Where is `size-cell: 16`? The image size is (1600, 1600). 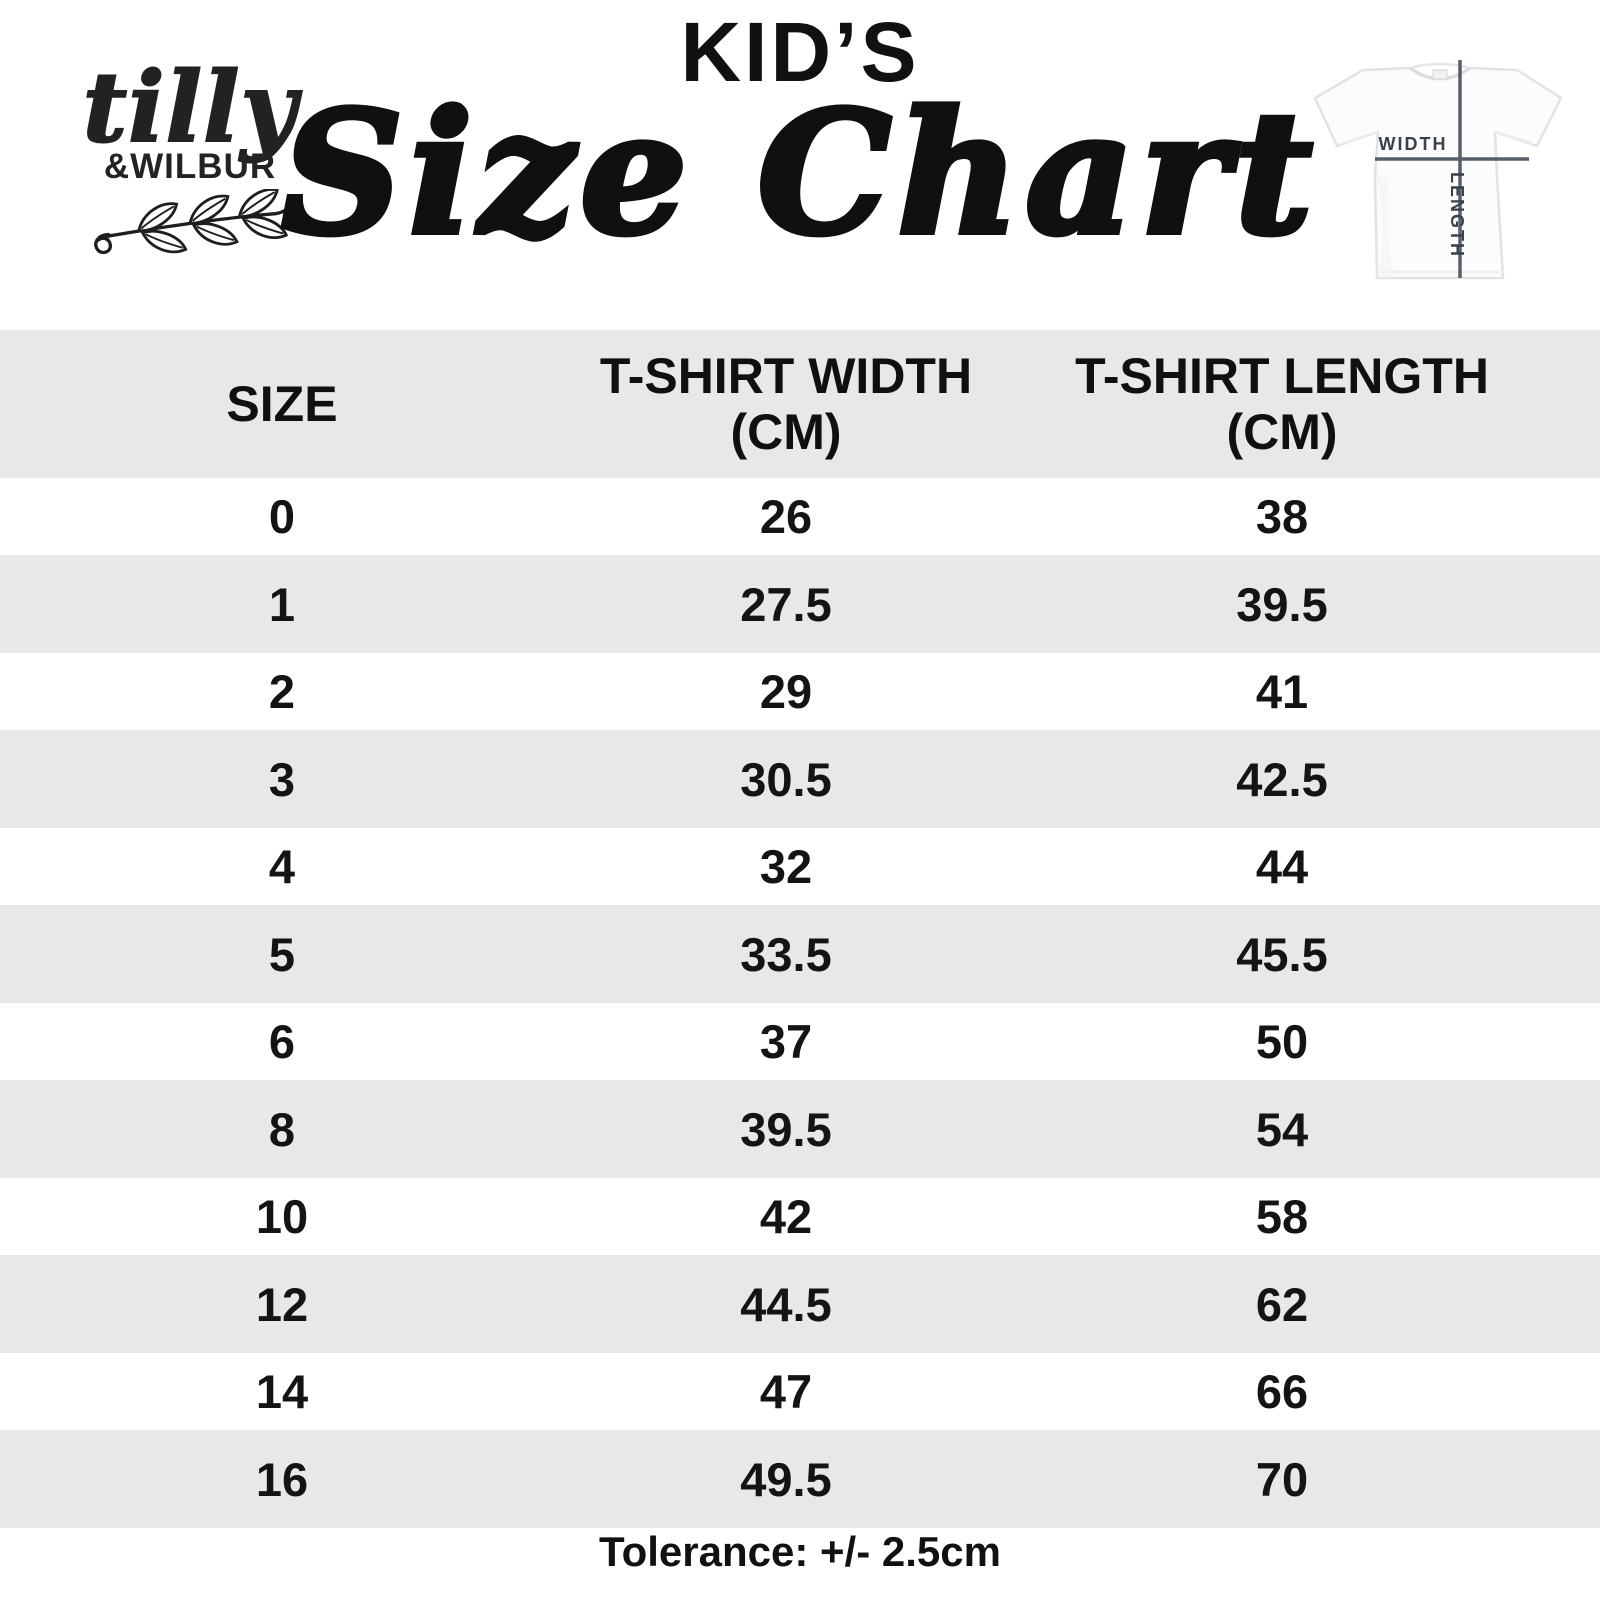
size-cell: 16 is located at coordinates (282, 1479).